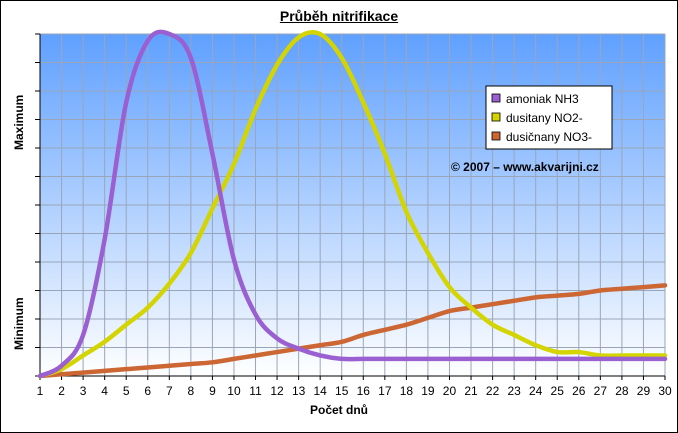  I want to click on x-tick-label: 15, so click(342, 391).